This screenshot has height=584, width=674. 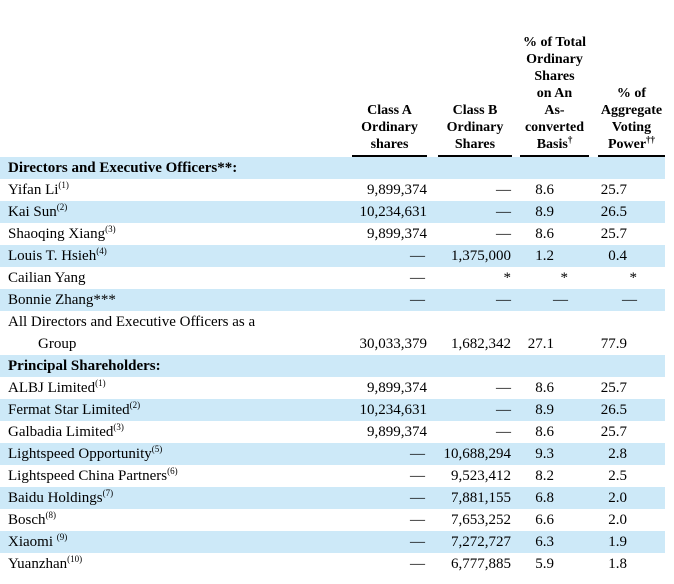 What do you see at coordinates (172, 256) in the screenshot?
I see `shareholder-name-cell: Louis T. Hsieh(4)` at bounding box center [172, 256].